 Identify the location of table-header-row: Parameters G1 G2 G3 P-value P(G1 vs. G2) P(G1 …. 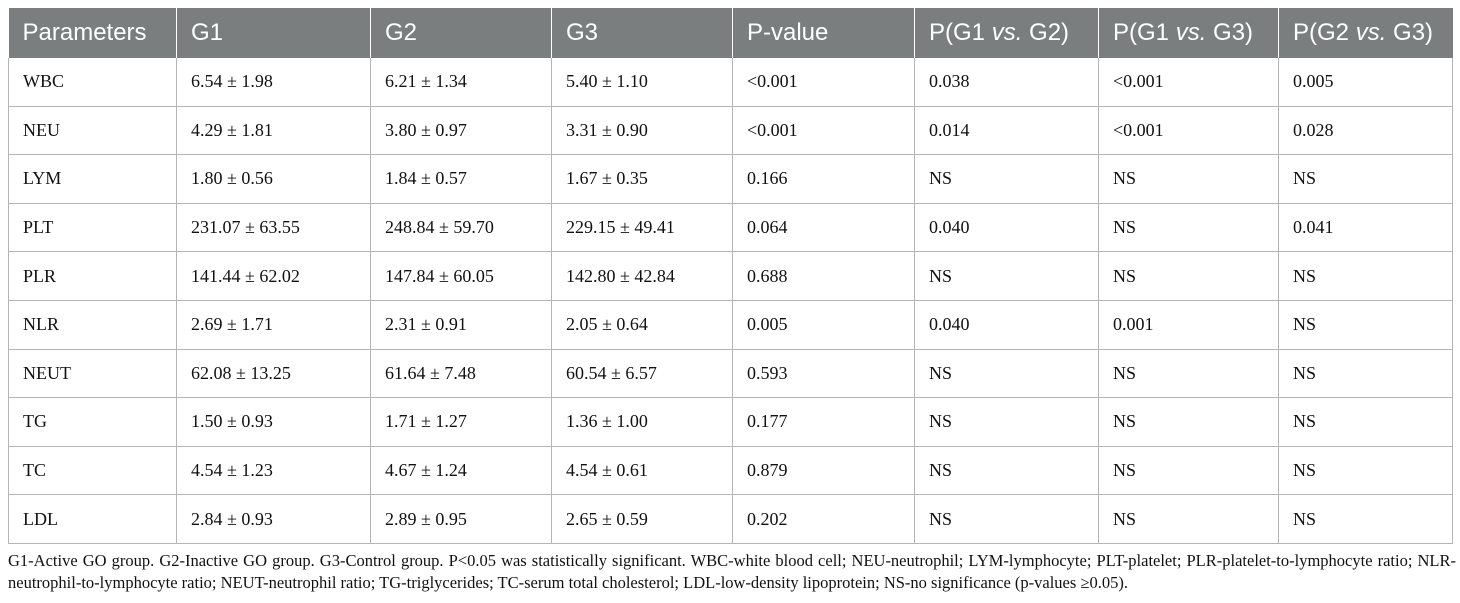
(730, 33).